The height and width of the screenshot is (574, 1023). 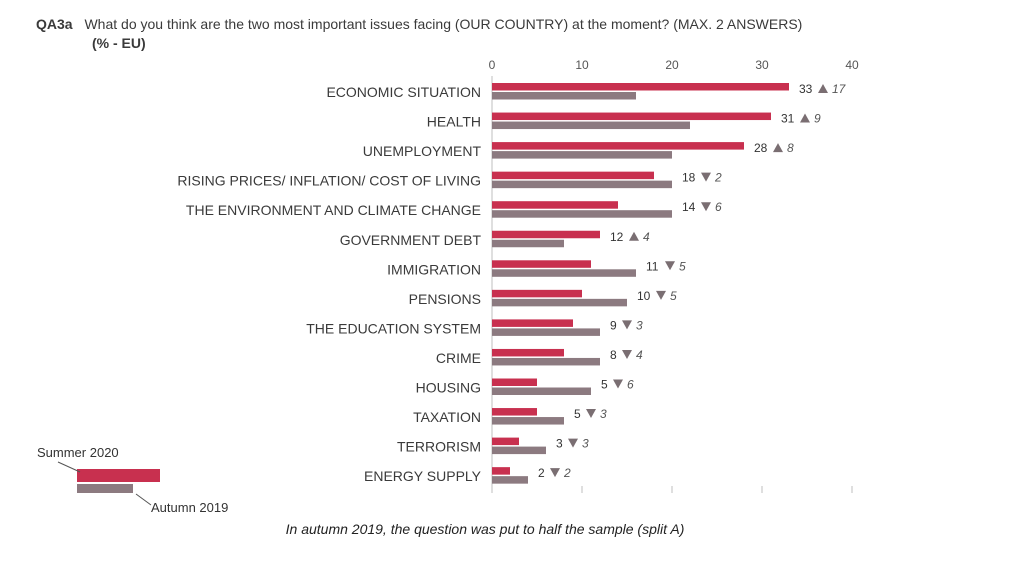 What do you see at coordinates (582, 65) in the screenshot?
I see `x-tick-label: 10` at bounding box center [582, 65].